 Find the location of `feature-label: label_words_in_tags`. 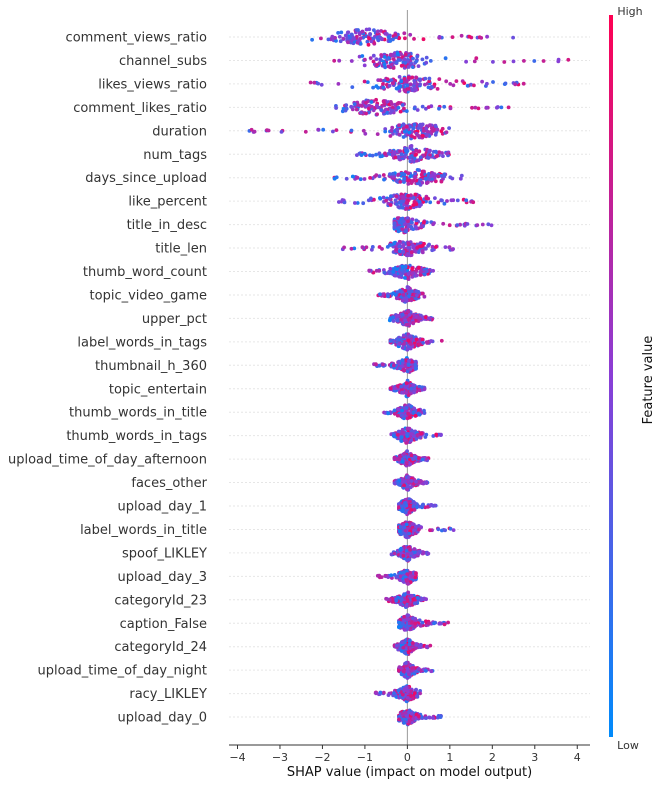

feature-label: label_words_in_tags is located at coordinates (142, 342).